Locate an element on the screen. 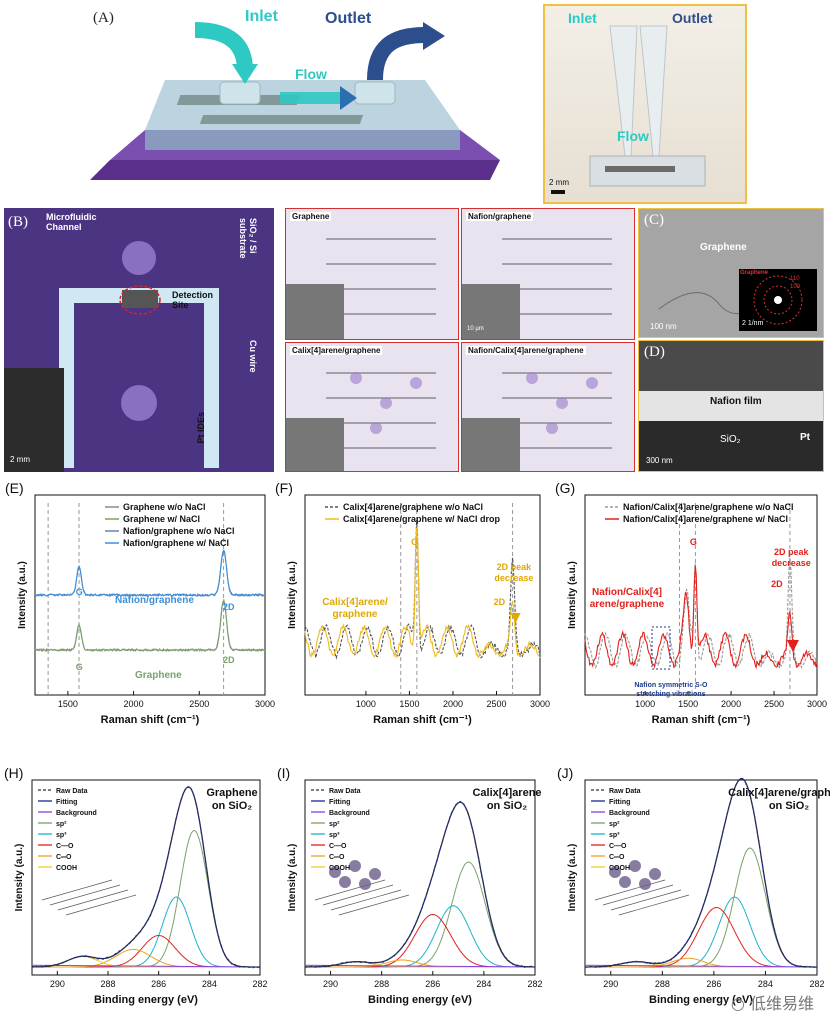  panel-a-flow-label: Flow is located at coordinates (311, 74).